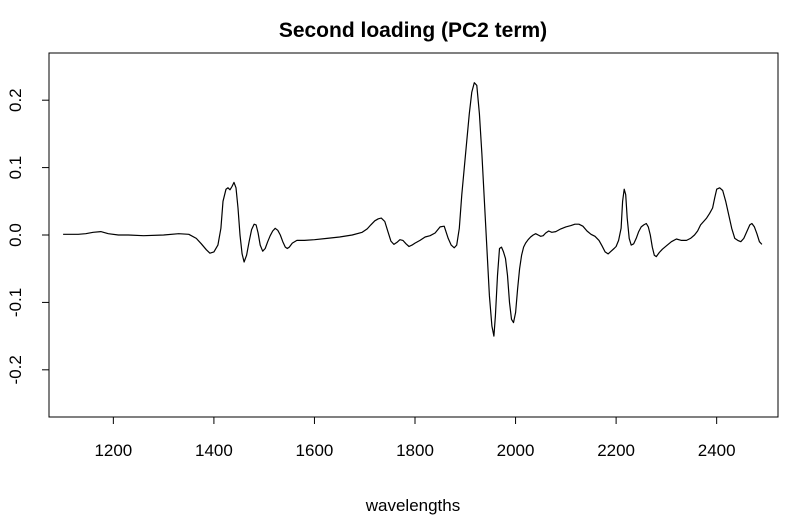 The height and width of the screenshot is (517, 788). What do you see at coordinates (415, 438) in the screenshot?
I see `x-axis: 1200 1400 1600 1800 2000 2200 2400` at bounding box center [415, 438].